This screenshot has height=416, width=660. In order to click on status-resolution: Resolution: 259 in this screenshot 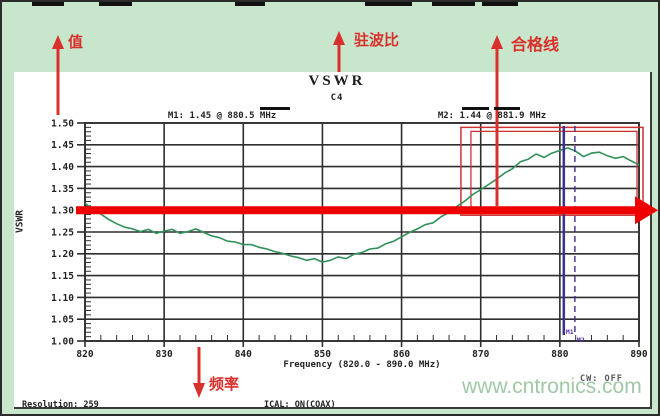, I will do `click(60, 404)`.